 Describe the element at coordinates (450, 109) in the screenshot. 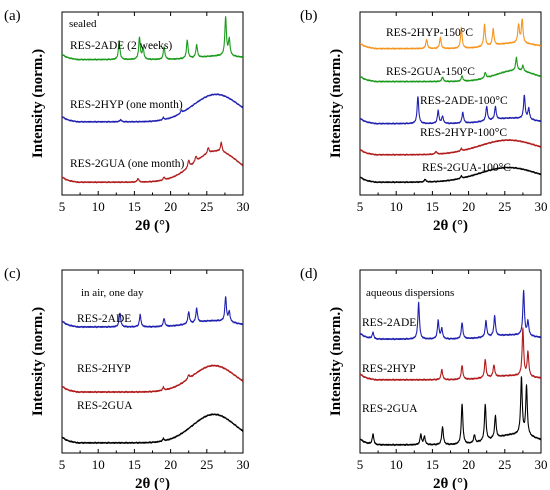

I see `series-trace-res-2ade-100-c` at that location.